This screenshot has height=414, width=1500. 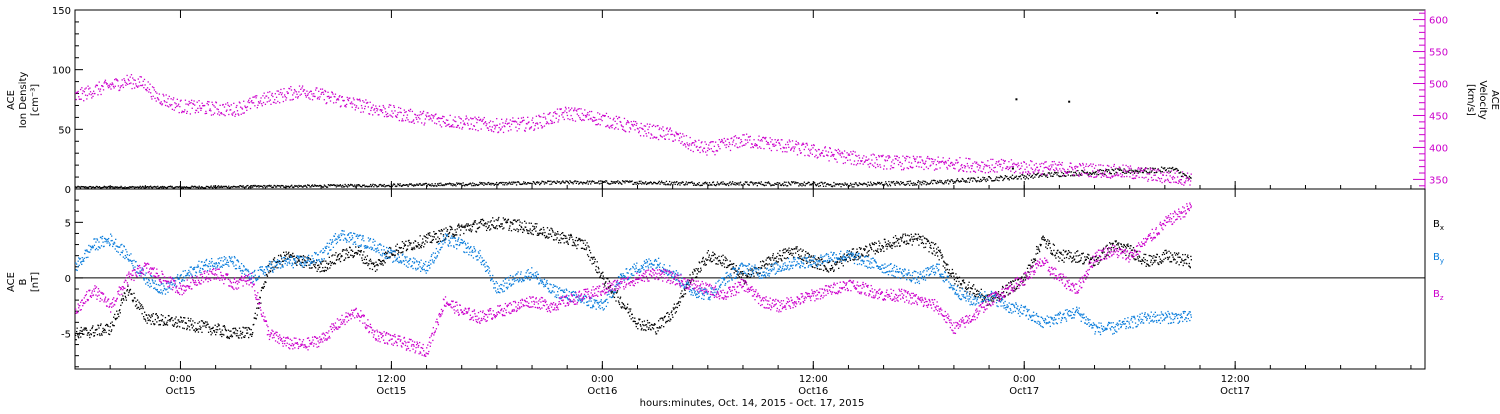 I want to click on top-ytick-label: 50, so click(x=64, y=130).